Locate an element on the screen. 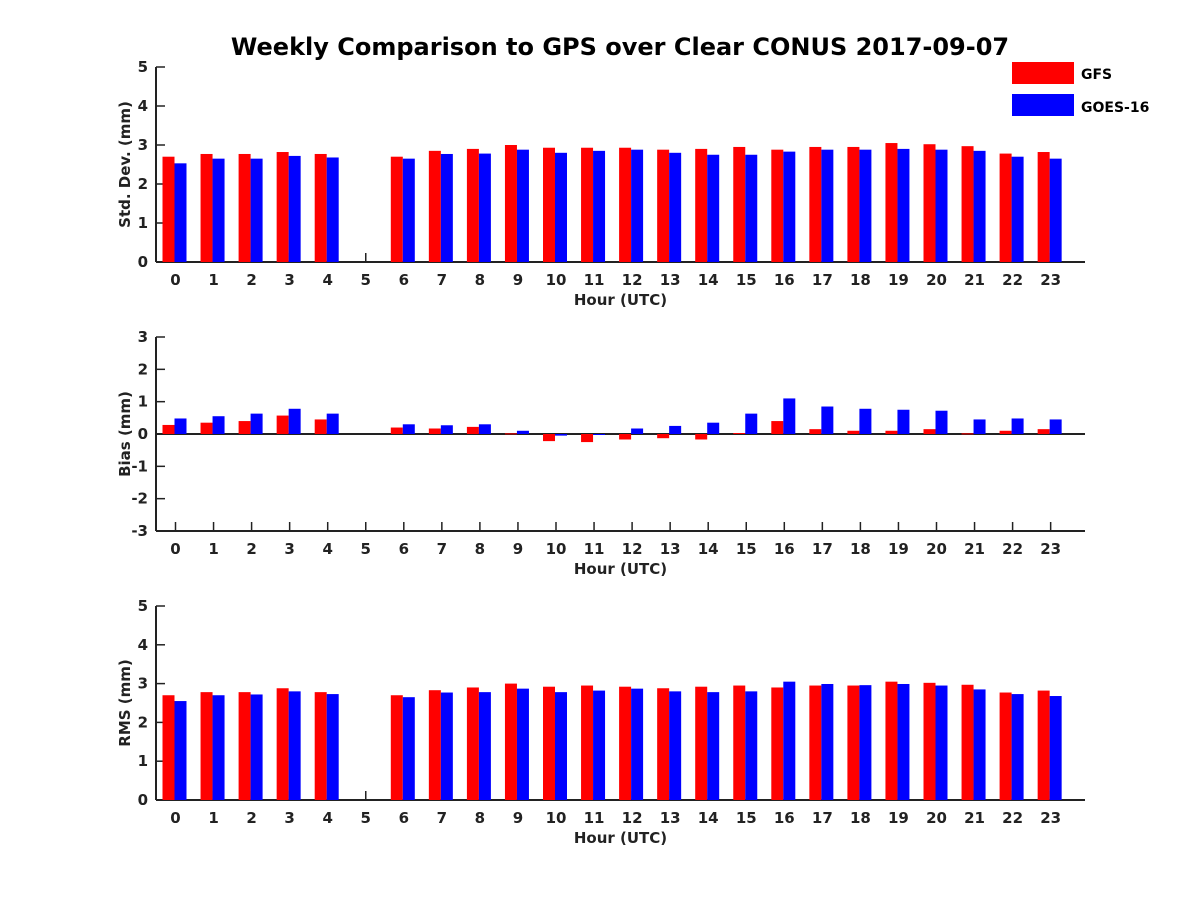  x-tick-label: 3 is located at coordinates (289, 549).